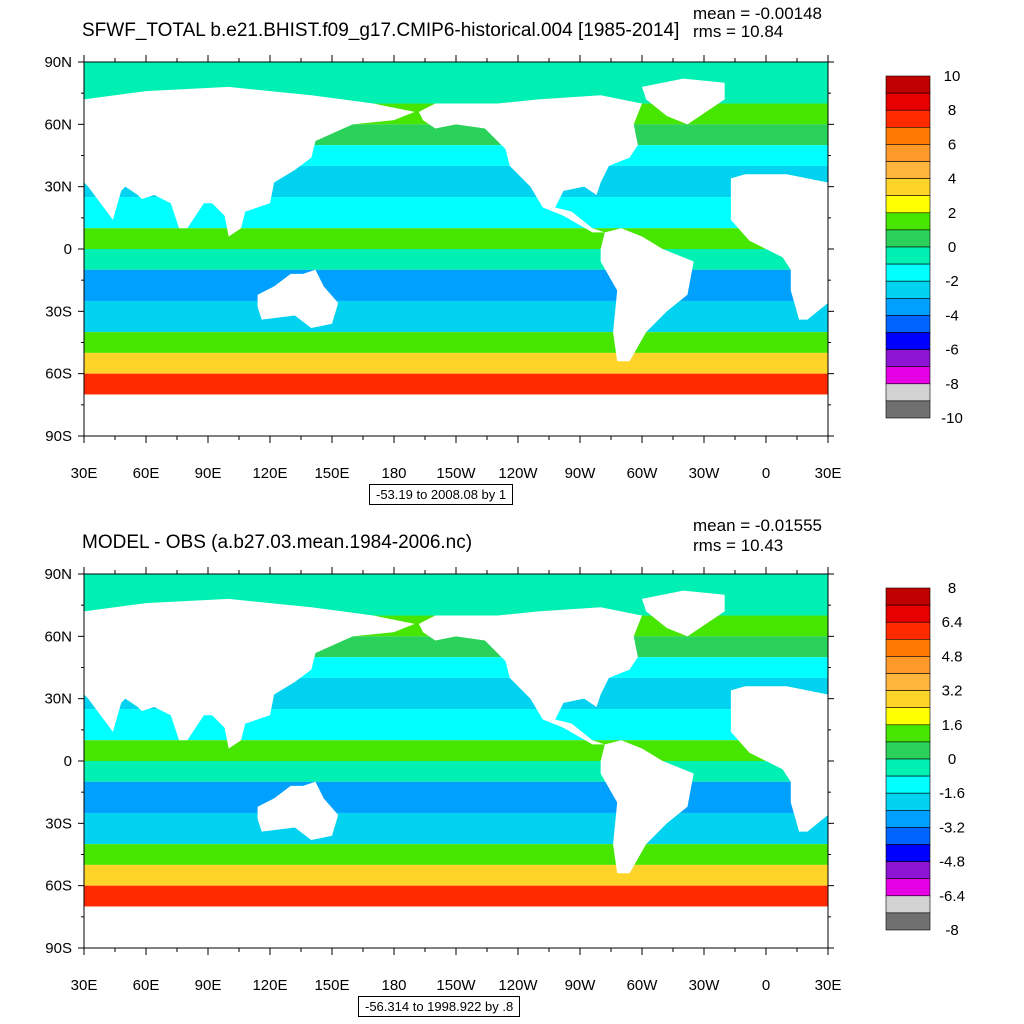  What do you see at coordinates (951, 281) in the screenshot?
I see `colorbar-label: -2` at bounding box center [951, 281].